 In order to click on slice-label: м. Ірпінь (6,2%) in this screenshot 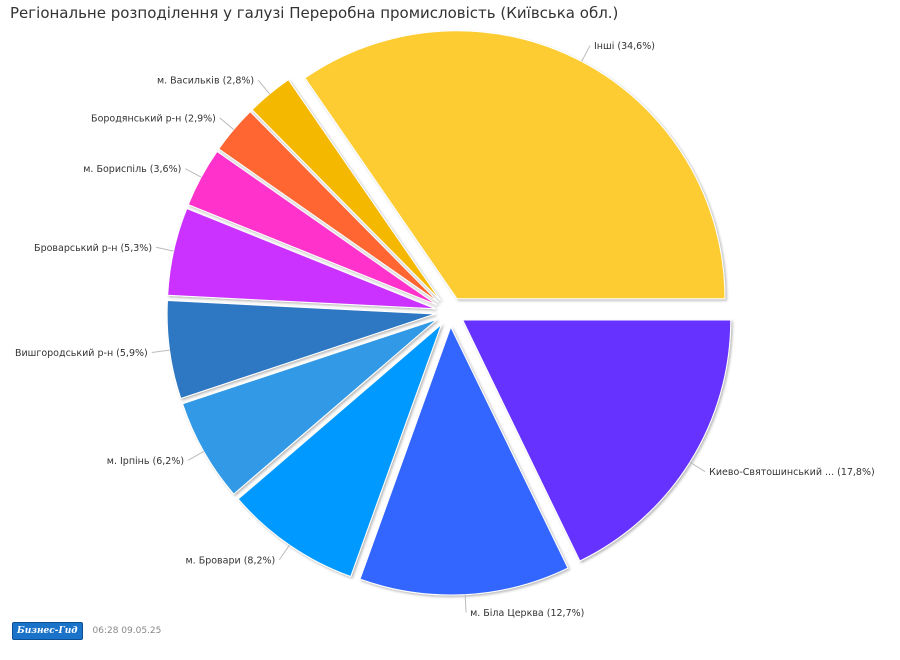, I will do `click(145, 461)`.